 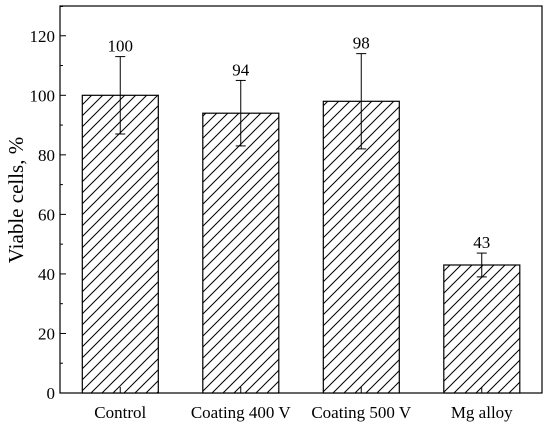 I want to click on x-tick-label-0: Control, so click(x=120, y=412).